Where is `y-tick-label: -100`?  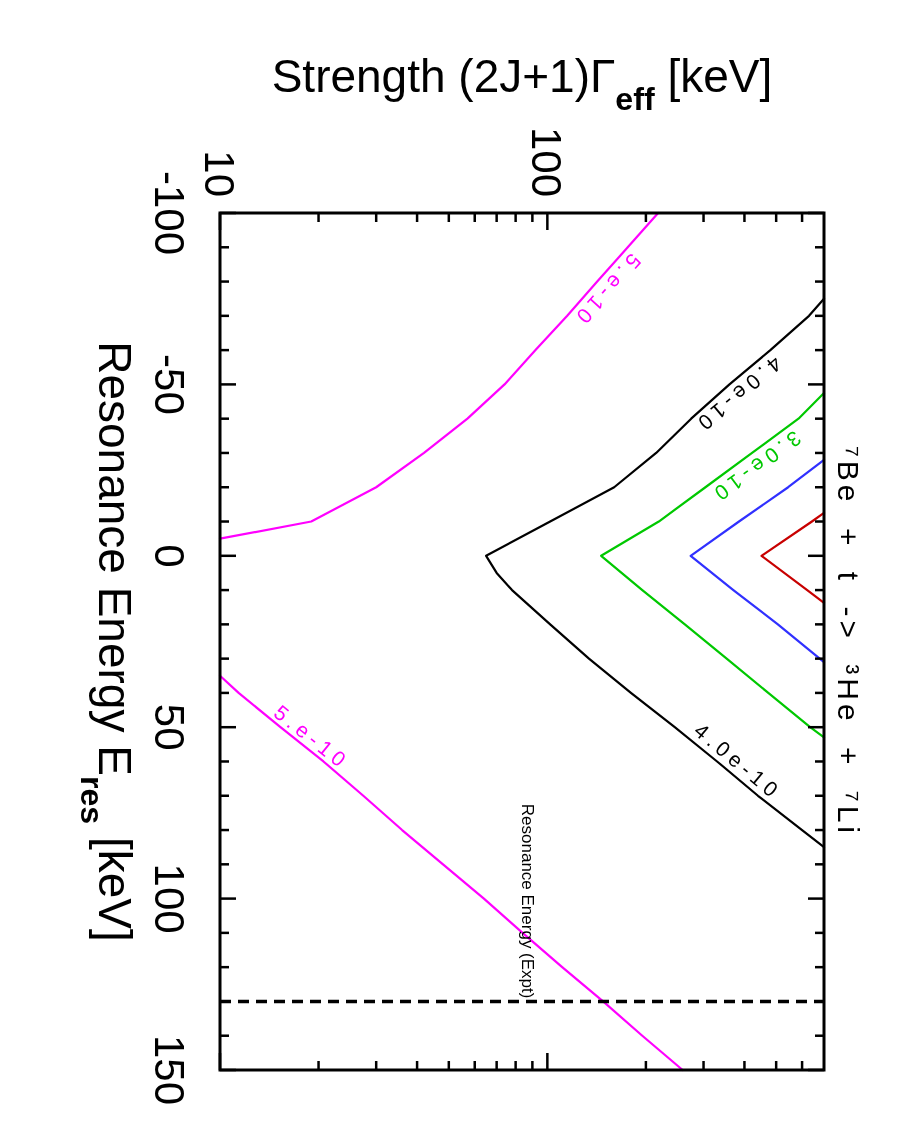
y-tick-label: -100 is located at coordinates (169, 213).